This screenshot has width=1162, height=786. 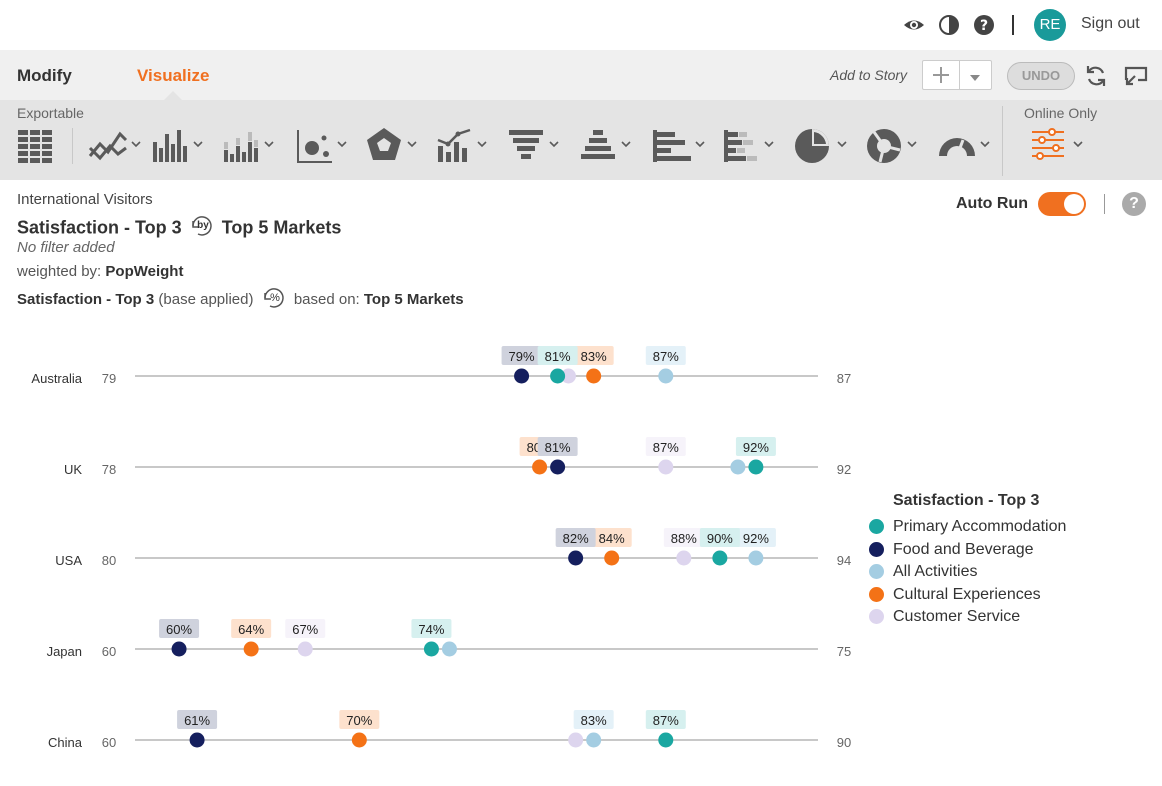 I want to click on market-label: UK, so click(x=73, y=469).